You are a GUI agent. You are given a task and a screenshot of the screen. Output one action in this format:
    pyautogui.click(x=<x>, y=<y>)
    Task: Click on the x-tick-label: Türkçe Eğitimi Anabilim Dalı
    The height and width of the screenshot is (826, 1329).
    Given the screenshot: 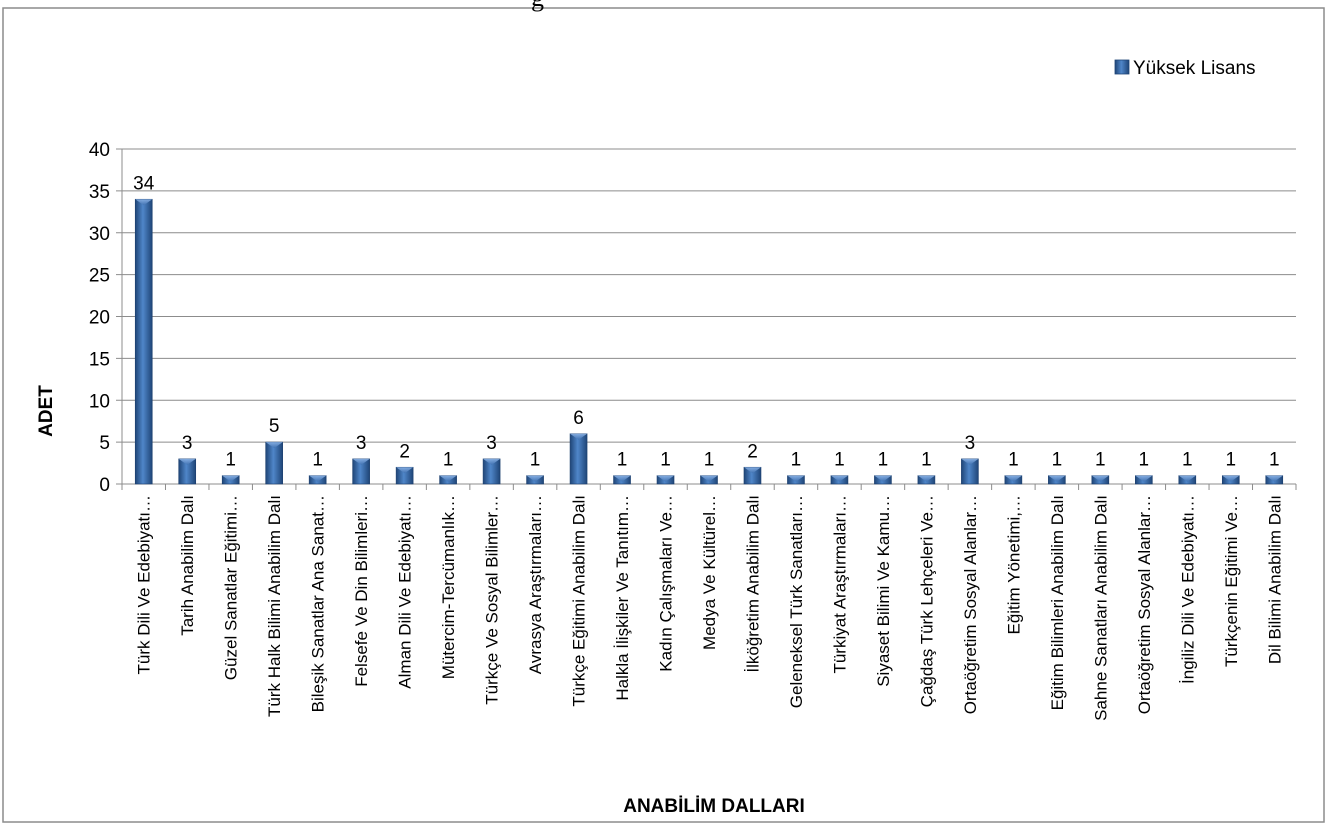 What is the action you would take?
    pyautogui.click(x=579, y=601)
    